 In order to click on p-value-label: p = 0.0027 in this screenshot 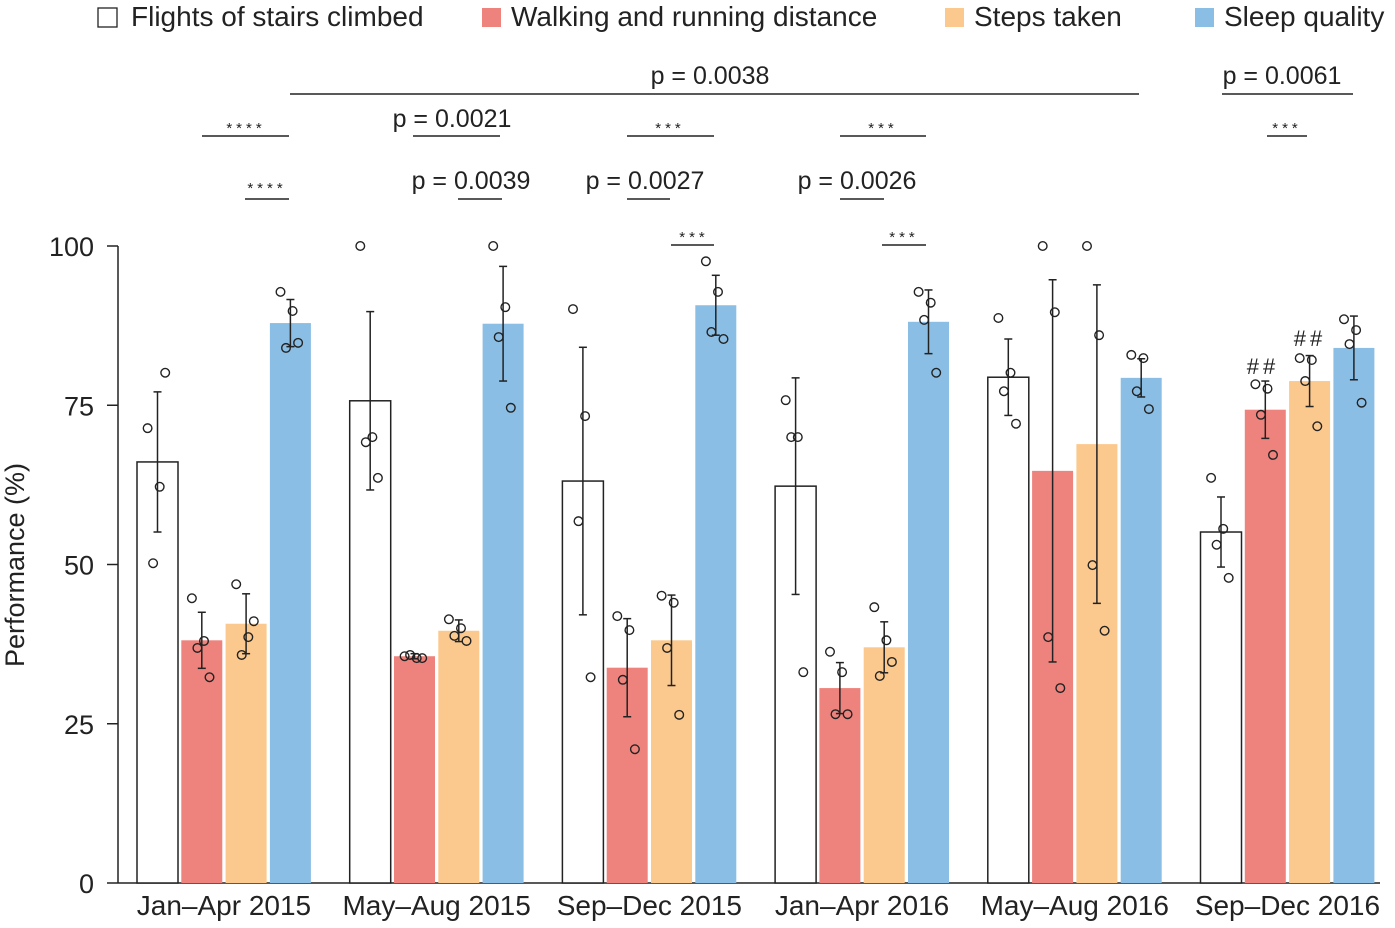, I will do `click(645, 181)`.